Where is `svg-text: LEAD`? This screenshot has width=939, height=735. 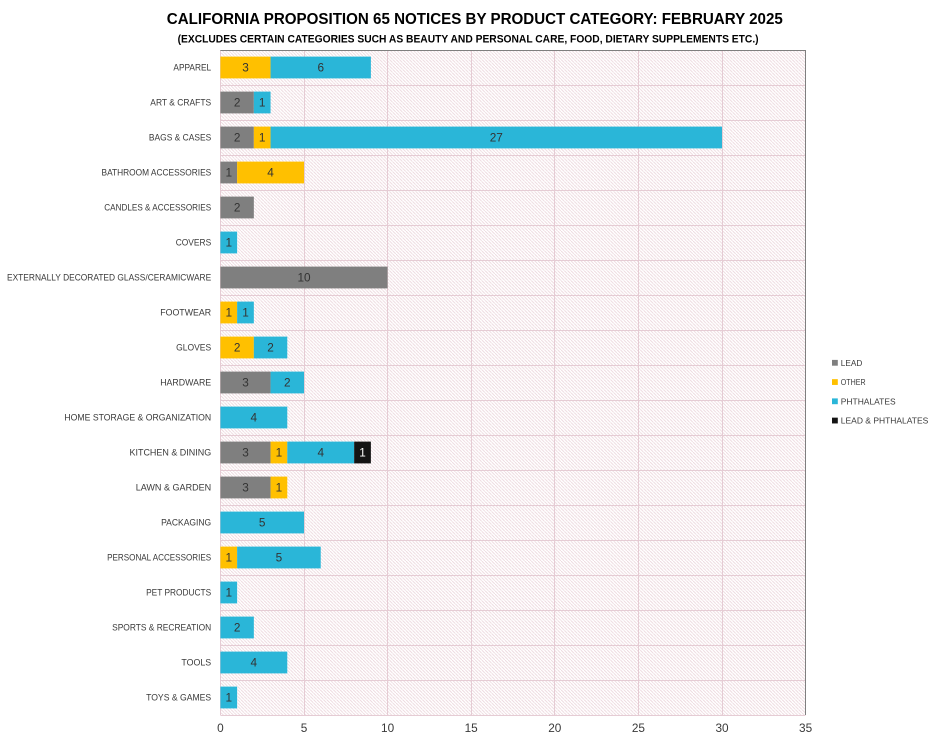 svg-text: LEAD is located at coordinates (852, 363).